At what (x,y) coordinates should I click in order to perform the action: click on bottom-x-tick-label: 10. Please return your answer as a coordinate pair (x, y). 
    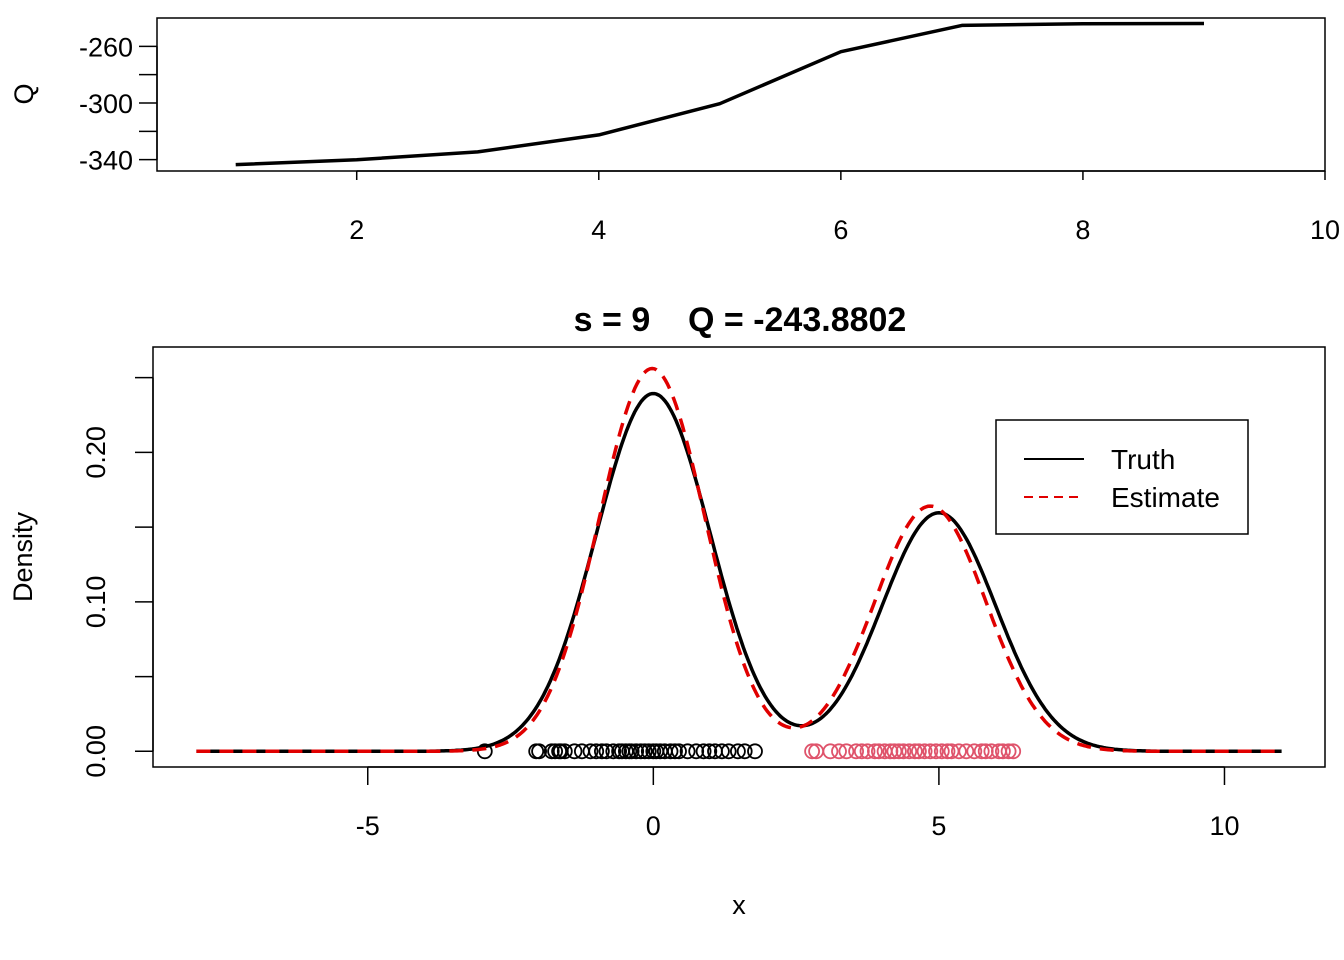
    Looking at the image, I should click on (1224, 826).